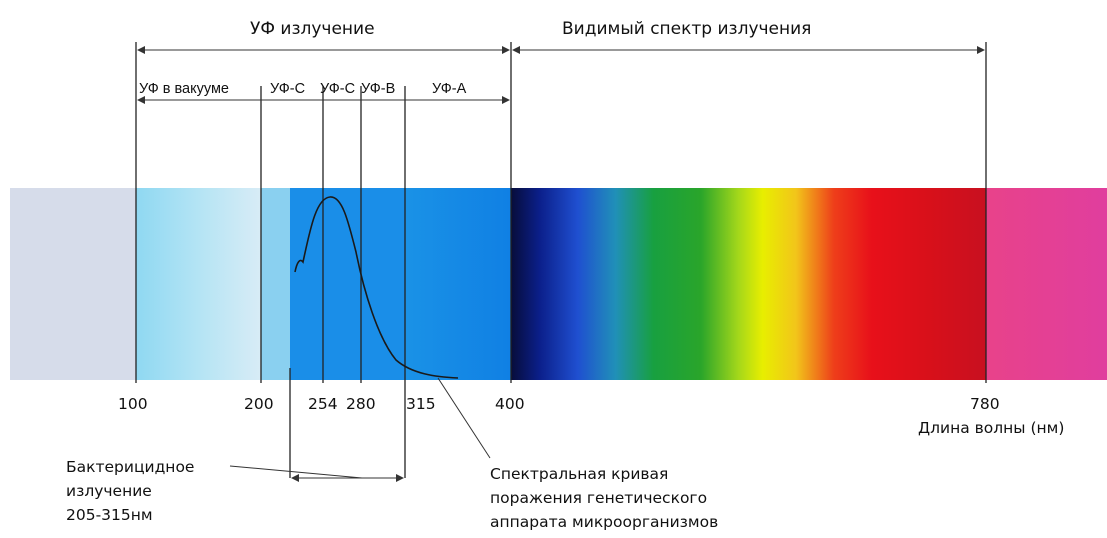 Image resolution: width=1107 pixels, height=538 pixels. Describe the element at coordinates (184, 89) in the screenshot. I see `band-vacuum-uv: УФ в вакууме` at that location.